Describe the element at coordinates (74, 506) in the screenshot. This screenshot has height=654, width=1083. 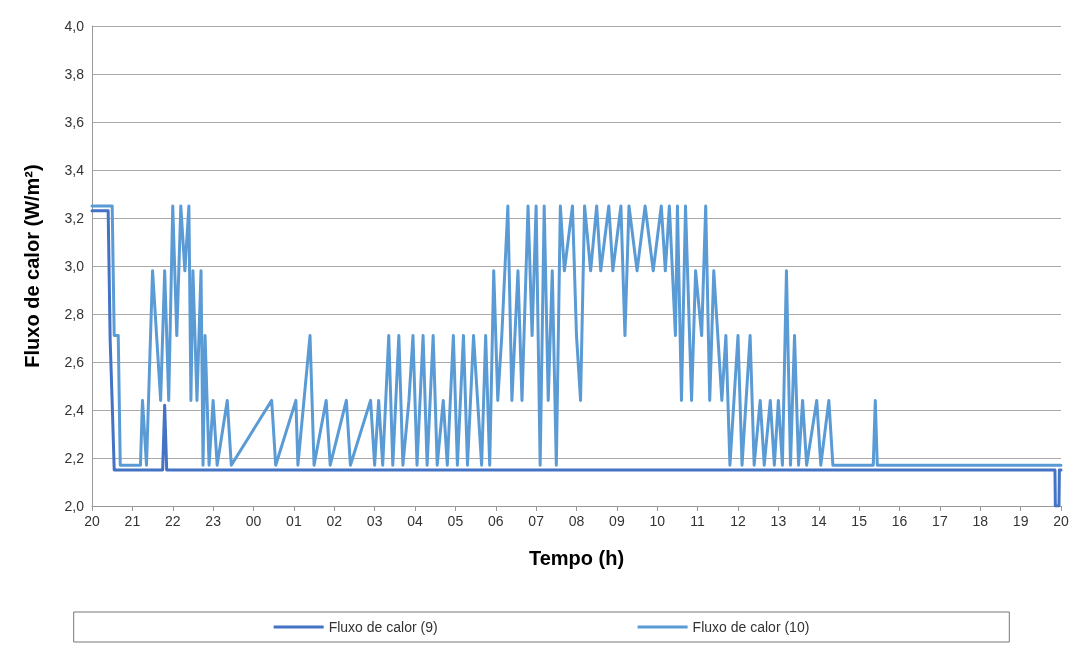
I see `y-tick-label: 2,0` at that location.